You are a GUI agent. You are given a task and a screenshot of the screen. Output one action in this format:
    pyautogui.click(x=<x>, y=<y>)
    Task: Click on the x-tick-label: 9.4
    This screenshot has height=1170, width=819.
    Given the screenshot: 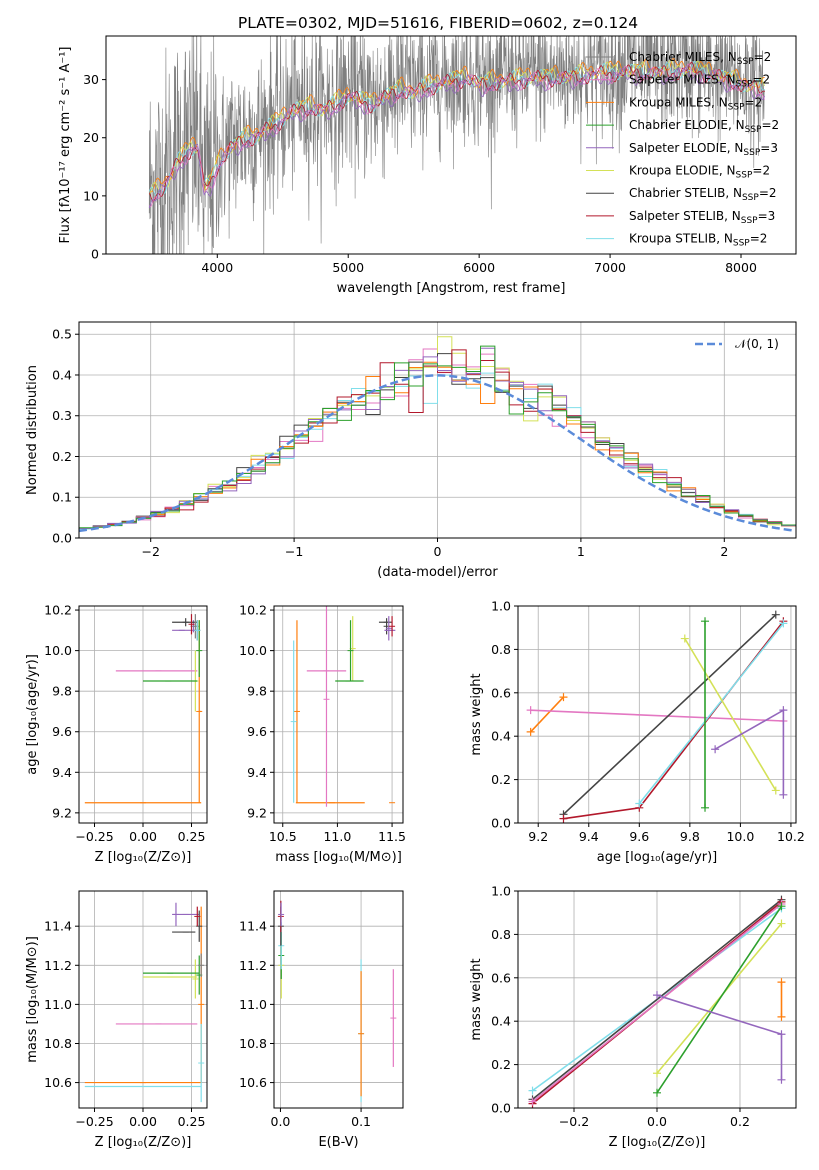 What is the action you would take?
    pyautogui.click(x=589, y=836)
    